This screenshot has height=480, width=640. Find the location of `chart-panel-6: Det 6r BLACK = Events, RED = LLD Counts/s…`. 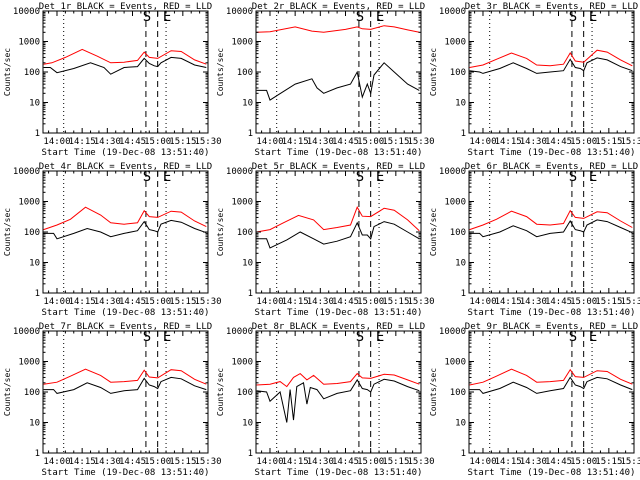

chart-panel-6: Det 6r BLACK = Events, RED = LLD Counts/s… is located at coordinates (534, 240).